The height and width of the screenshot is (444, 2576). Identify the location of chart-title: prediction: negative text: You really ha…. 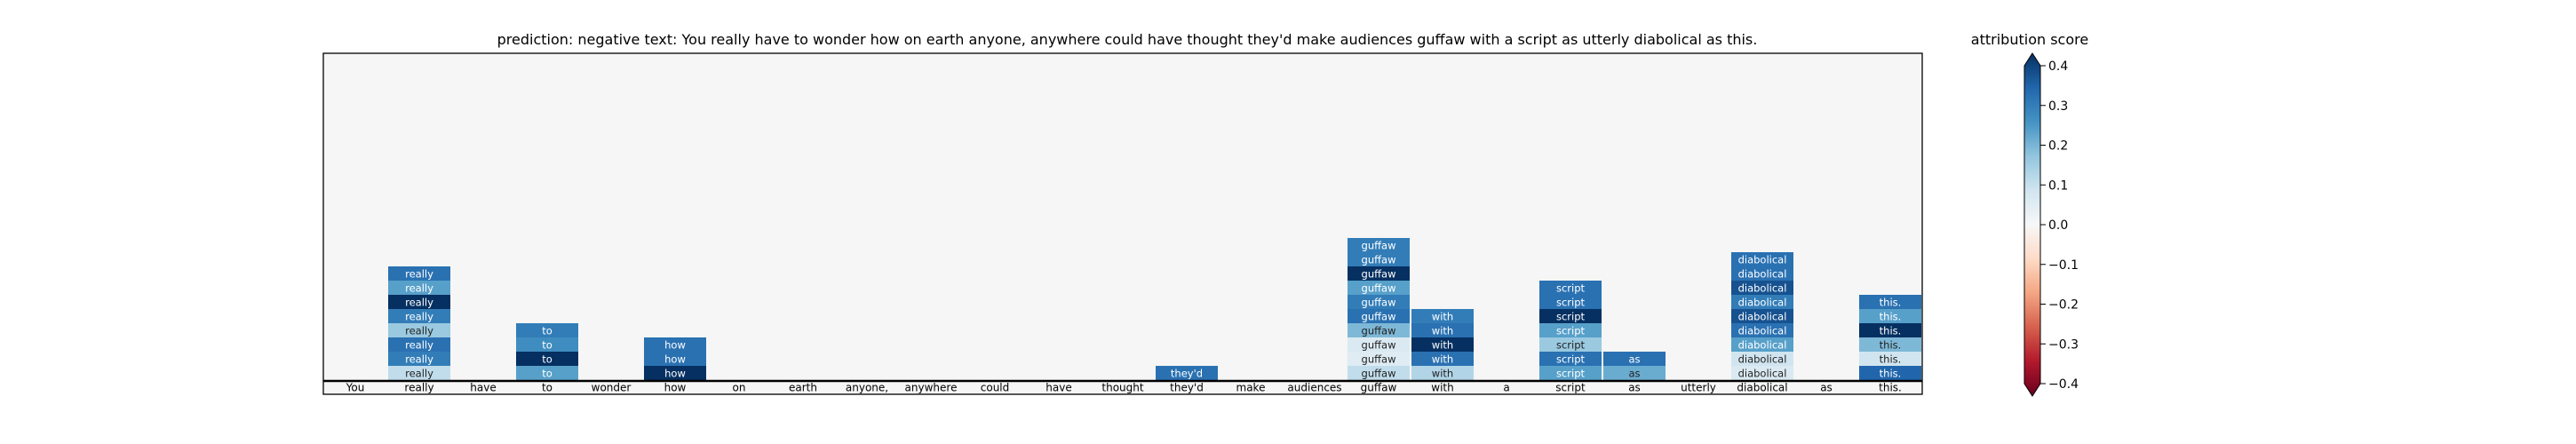
(1127, 39).